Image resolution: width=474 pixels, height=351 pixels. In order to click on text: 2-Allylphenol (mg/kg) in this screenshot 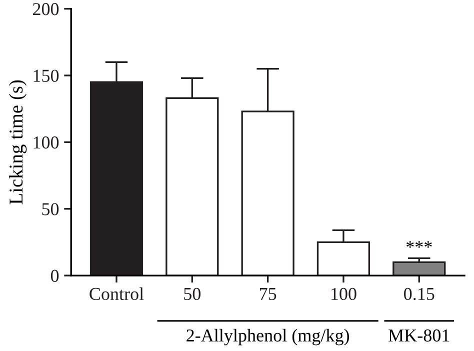, I will do `click(268, 337)`.